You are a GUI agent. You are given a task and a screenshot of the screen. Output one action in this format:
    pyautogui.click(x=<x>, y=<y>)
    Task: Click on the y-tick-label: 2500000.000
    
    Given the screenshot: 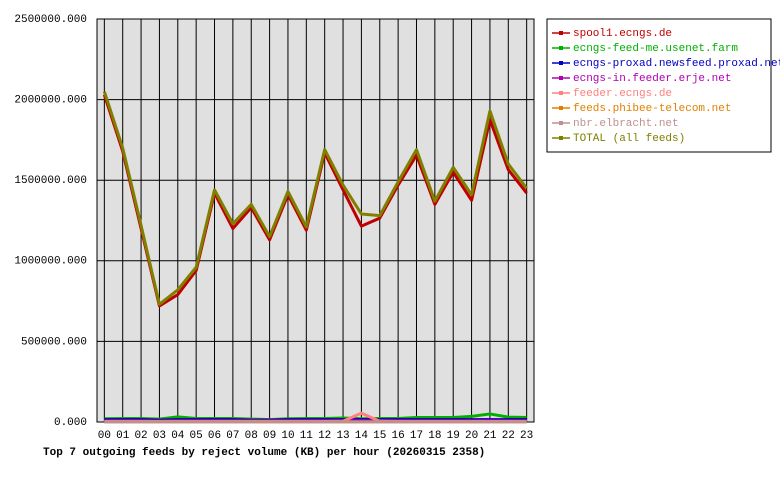 What is the action you would take?
    pyautogui.click(x=50, y=20)
    